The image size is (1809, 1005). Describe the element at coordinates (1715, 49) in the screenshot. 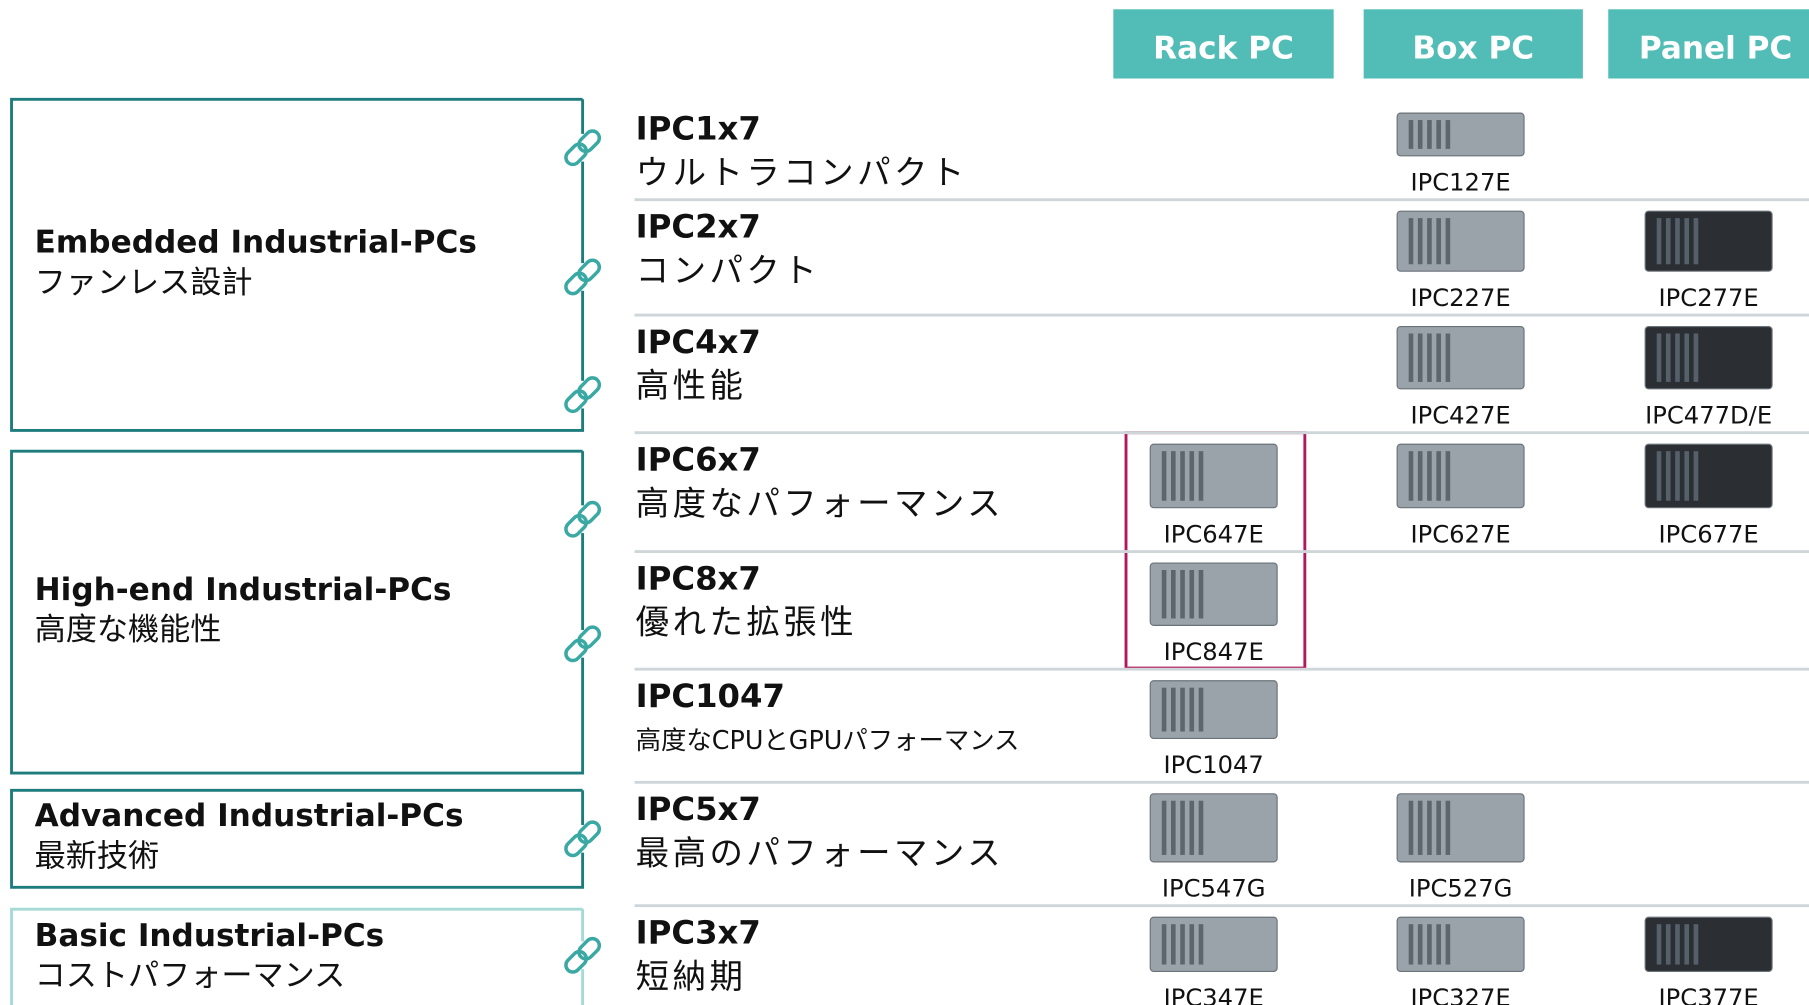

I see `column-header-label: Panel PC` at that location.